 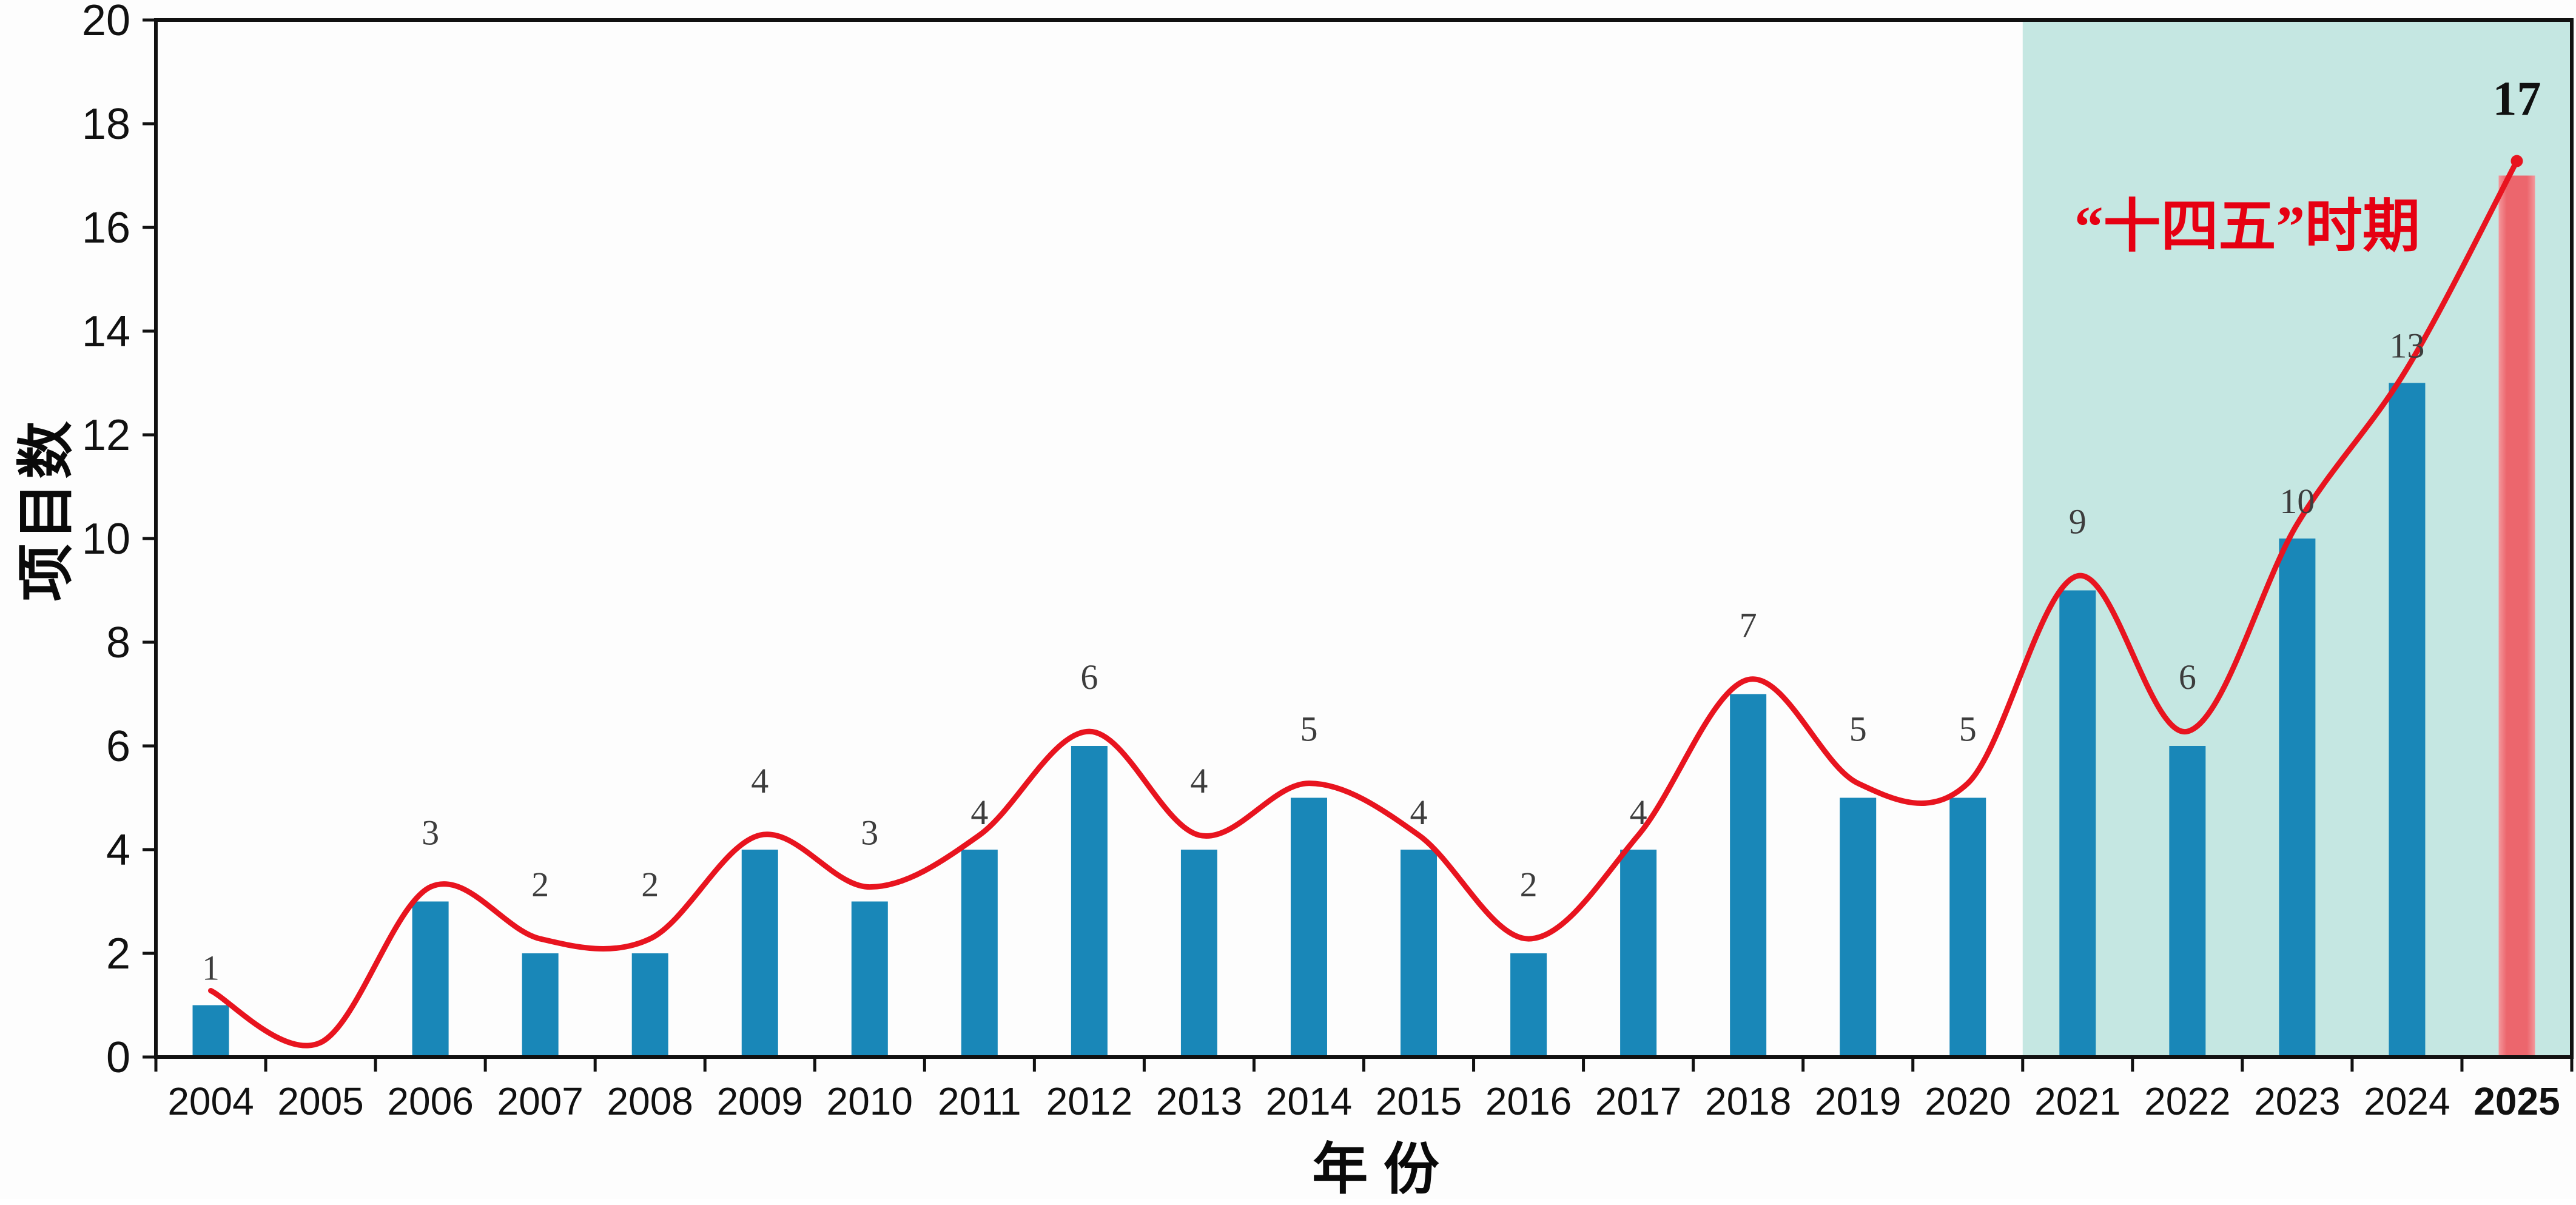 What do you see at coordinates (1858, 729) in the screenshot?
I see `data-label-2019: 5` at bounding box center [1858, 729].